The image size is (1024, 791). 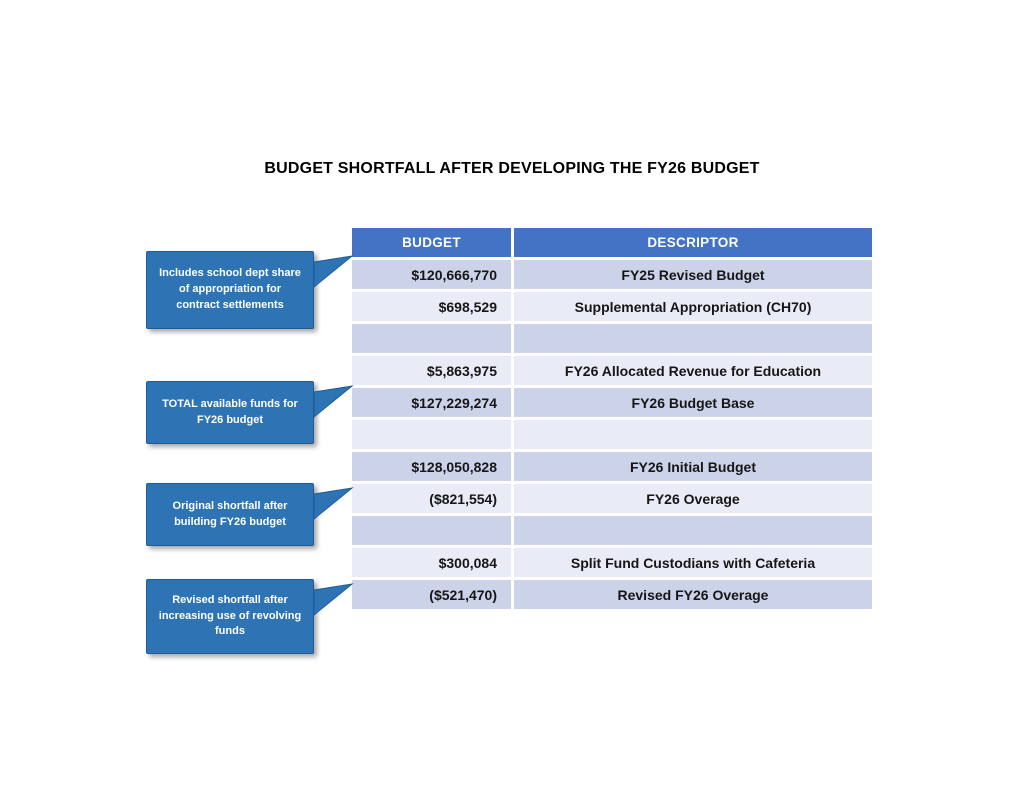 I want to click on budget-cell: ($821,554), so click(x=431, y=498).